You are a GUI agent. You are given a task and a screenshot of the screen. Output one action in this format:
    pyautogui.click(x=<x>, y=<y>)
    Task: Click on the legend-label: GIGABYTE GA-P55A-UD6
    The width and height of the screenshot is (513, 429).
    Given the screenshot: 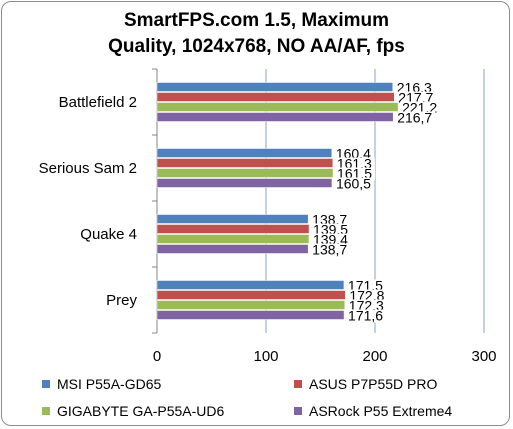 What is the action you would take?
    pyautogui.click(x=141, y=411)
    